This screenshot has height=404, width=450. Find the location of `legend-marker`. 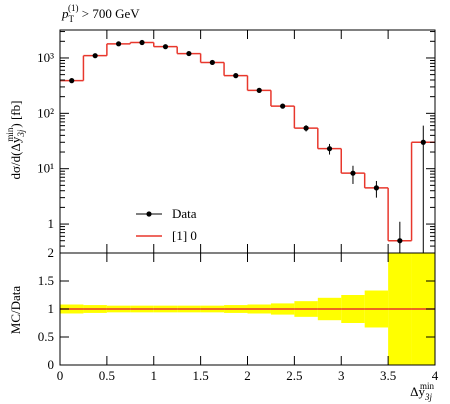

legend-marker is located at coordinates (149, 214).